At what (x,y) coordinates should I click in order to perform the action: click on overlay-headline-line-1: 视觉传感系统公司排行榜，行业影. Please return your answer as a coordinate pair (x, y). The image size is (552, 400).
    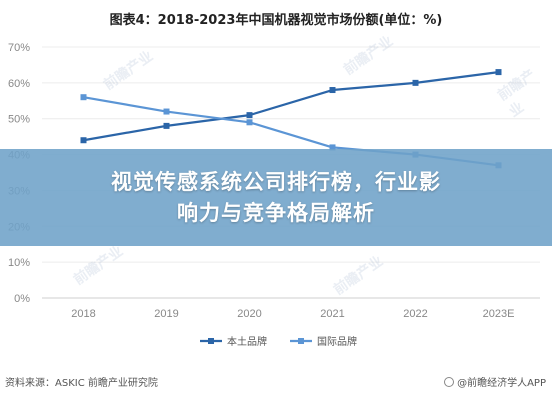
    Looking at the image, I should click on (276, 181).